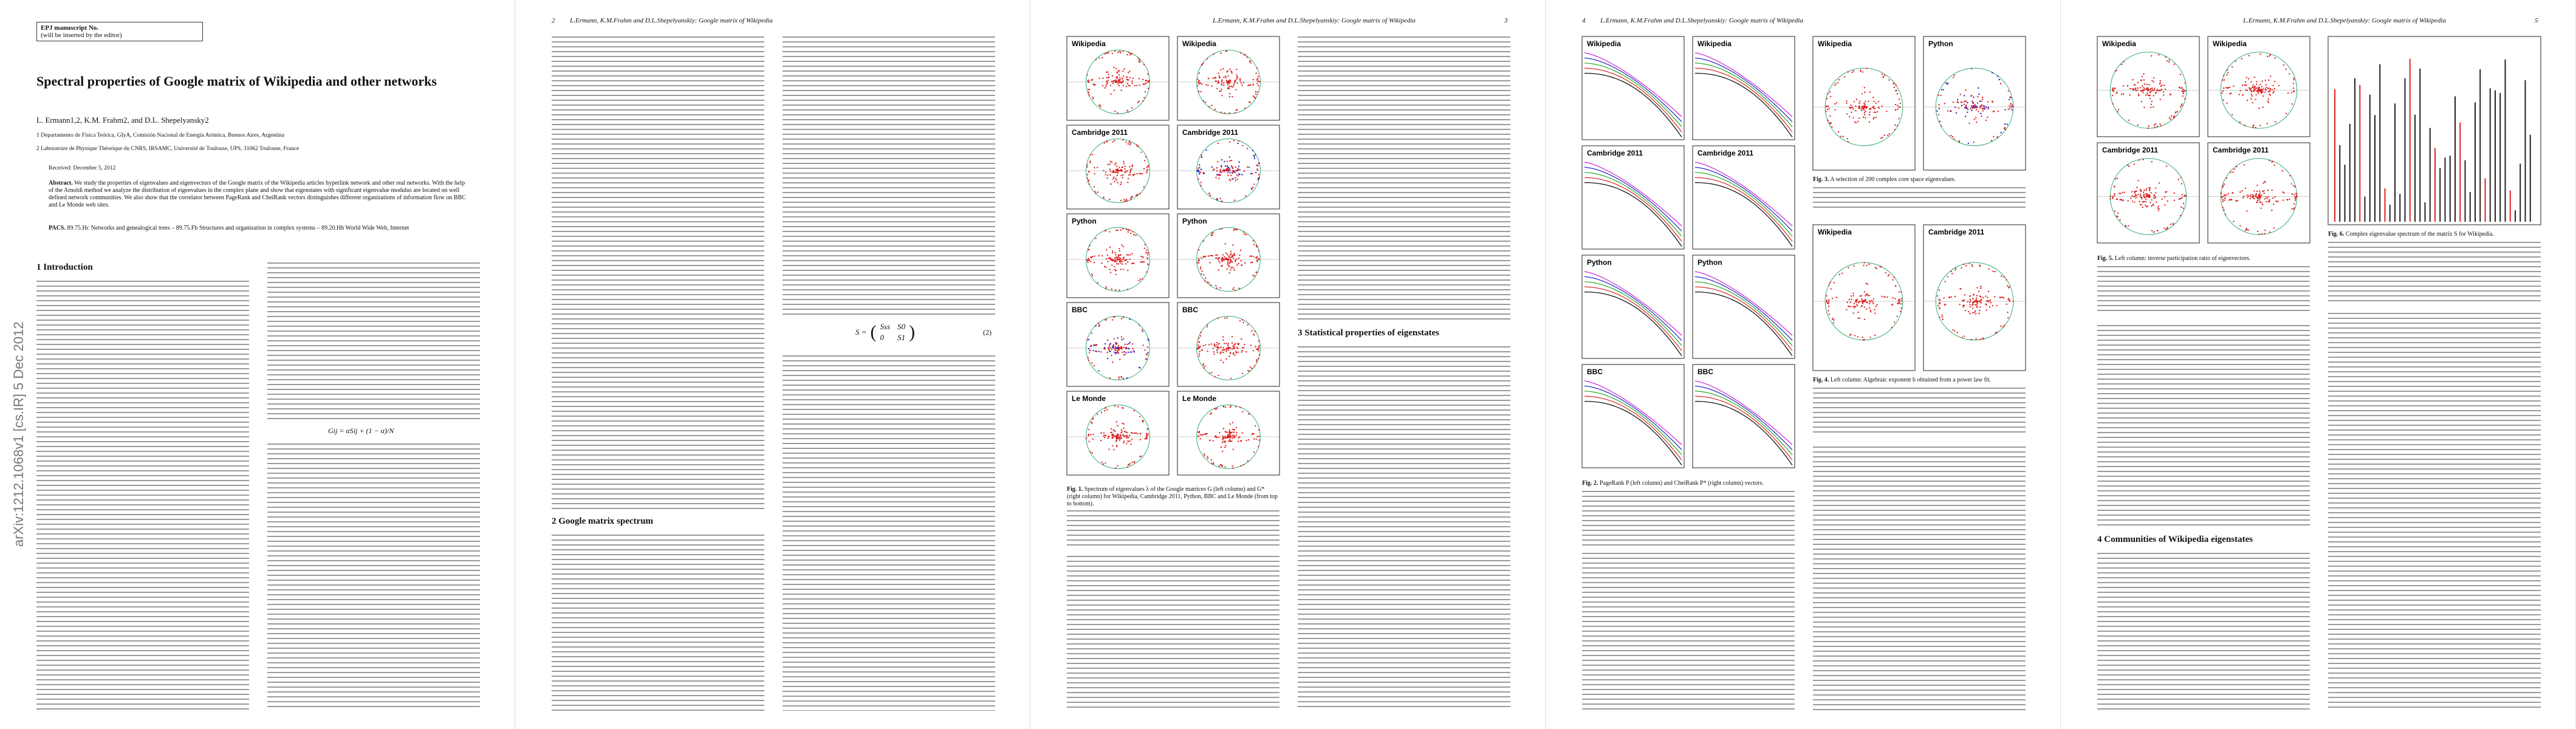 The width and height of the screenshot is (2576, 729). I want to click on panel-label: Wikipedia, so click(1835, 43).